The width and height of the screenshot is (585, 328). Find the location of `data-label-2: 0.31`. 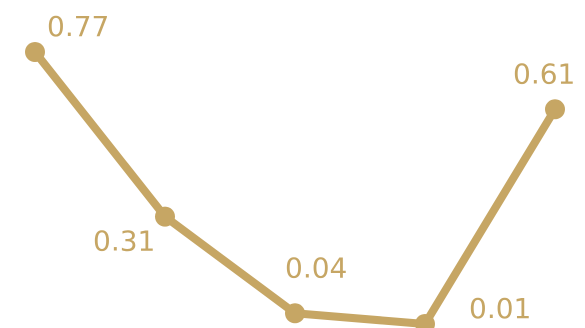

data-label-2: 0.31 is located at coordinates (124, 241).